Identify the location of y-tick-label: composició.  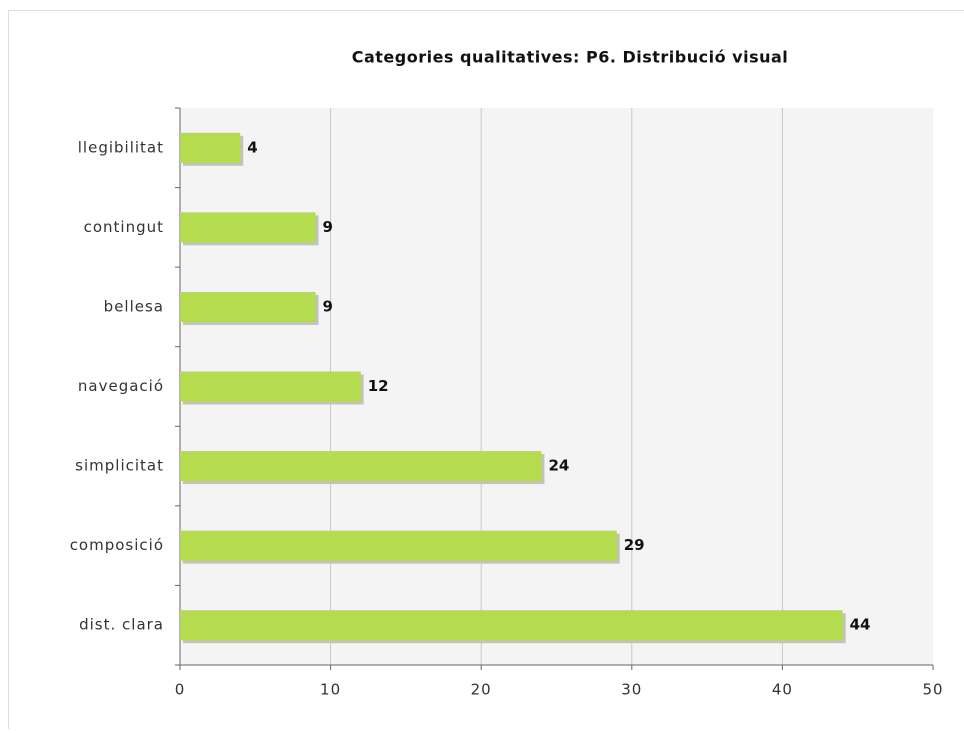
(117, 545).